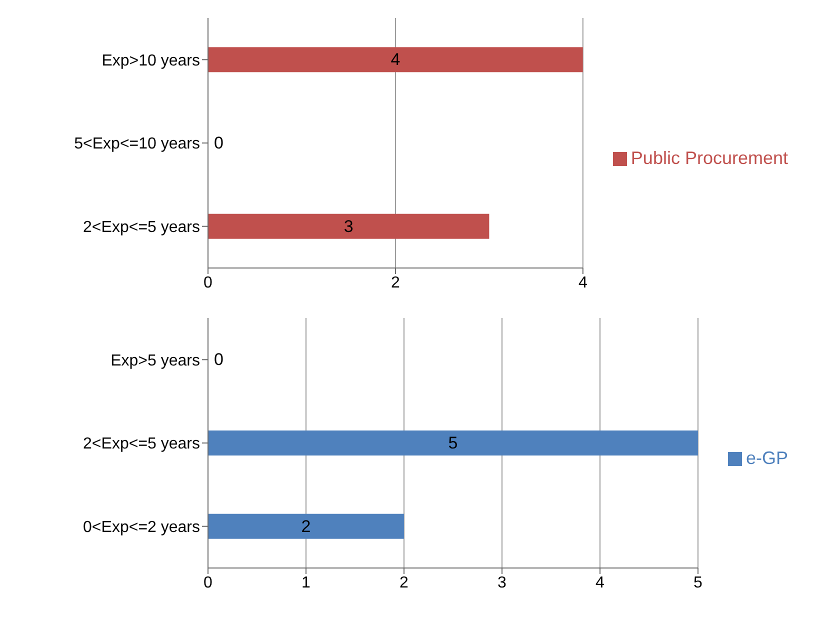 This screenshot has height=635, width=836. I want to click on legend-label: Public Procurement, so click(709, 158).